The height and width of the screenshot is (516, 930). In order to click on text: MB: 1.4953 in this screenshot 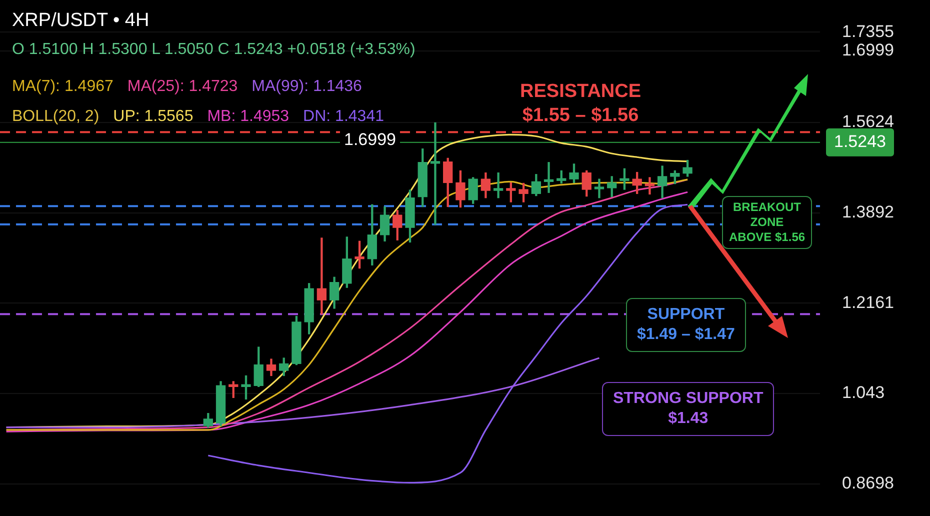, I will do `click(248, 117)`.